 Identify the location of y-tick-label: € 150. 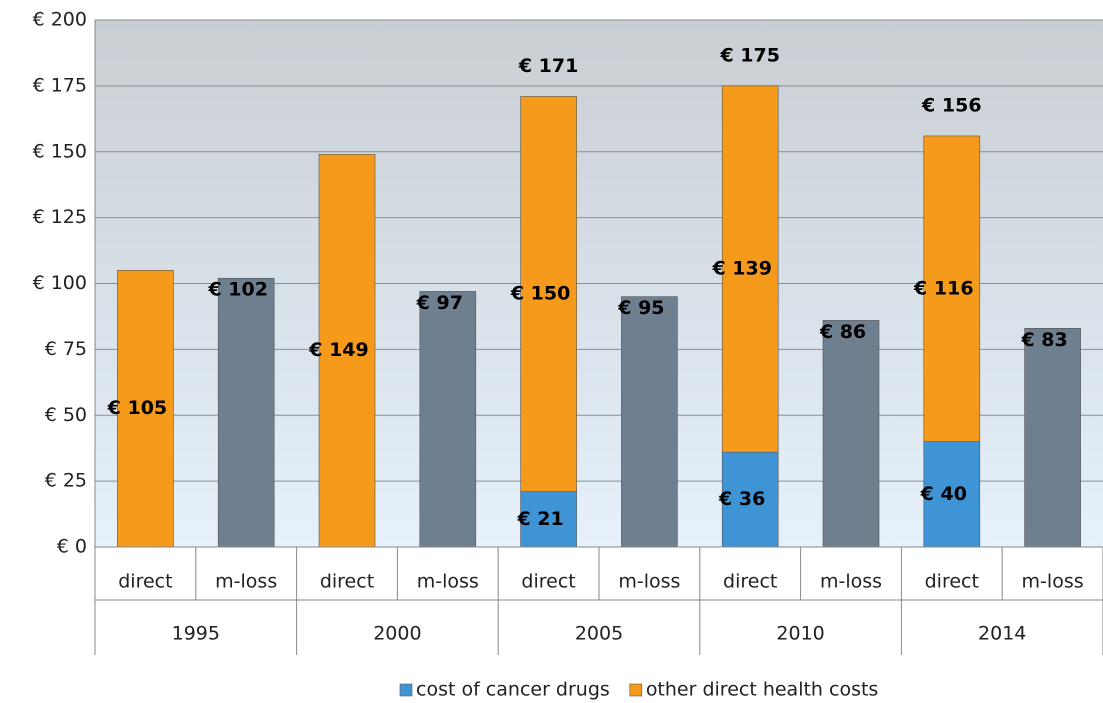
(60, 151).